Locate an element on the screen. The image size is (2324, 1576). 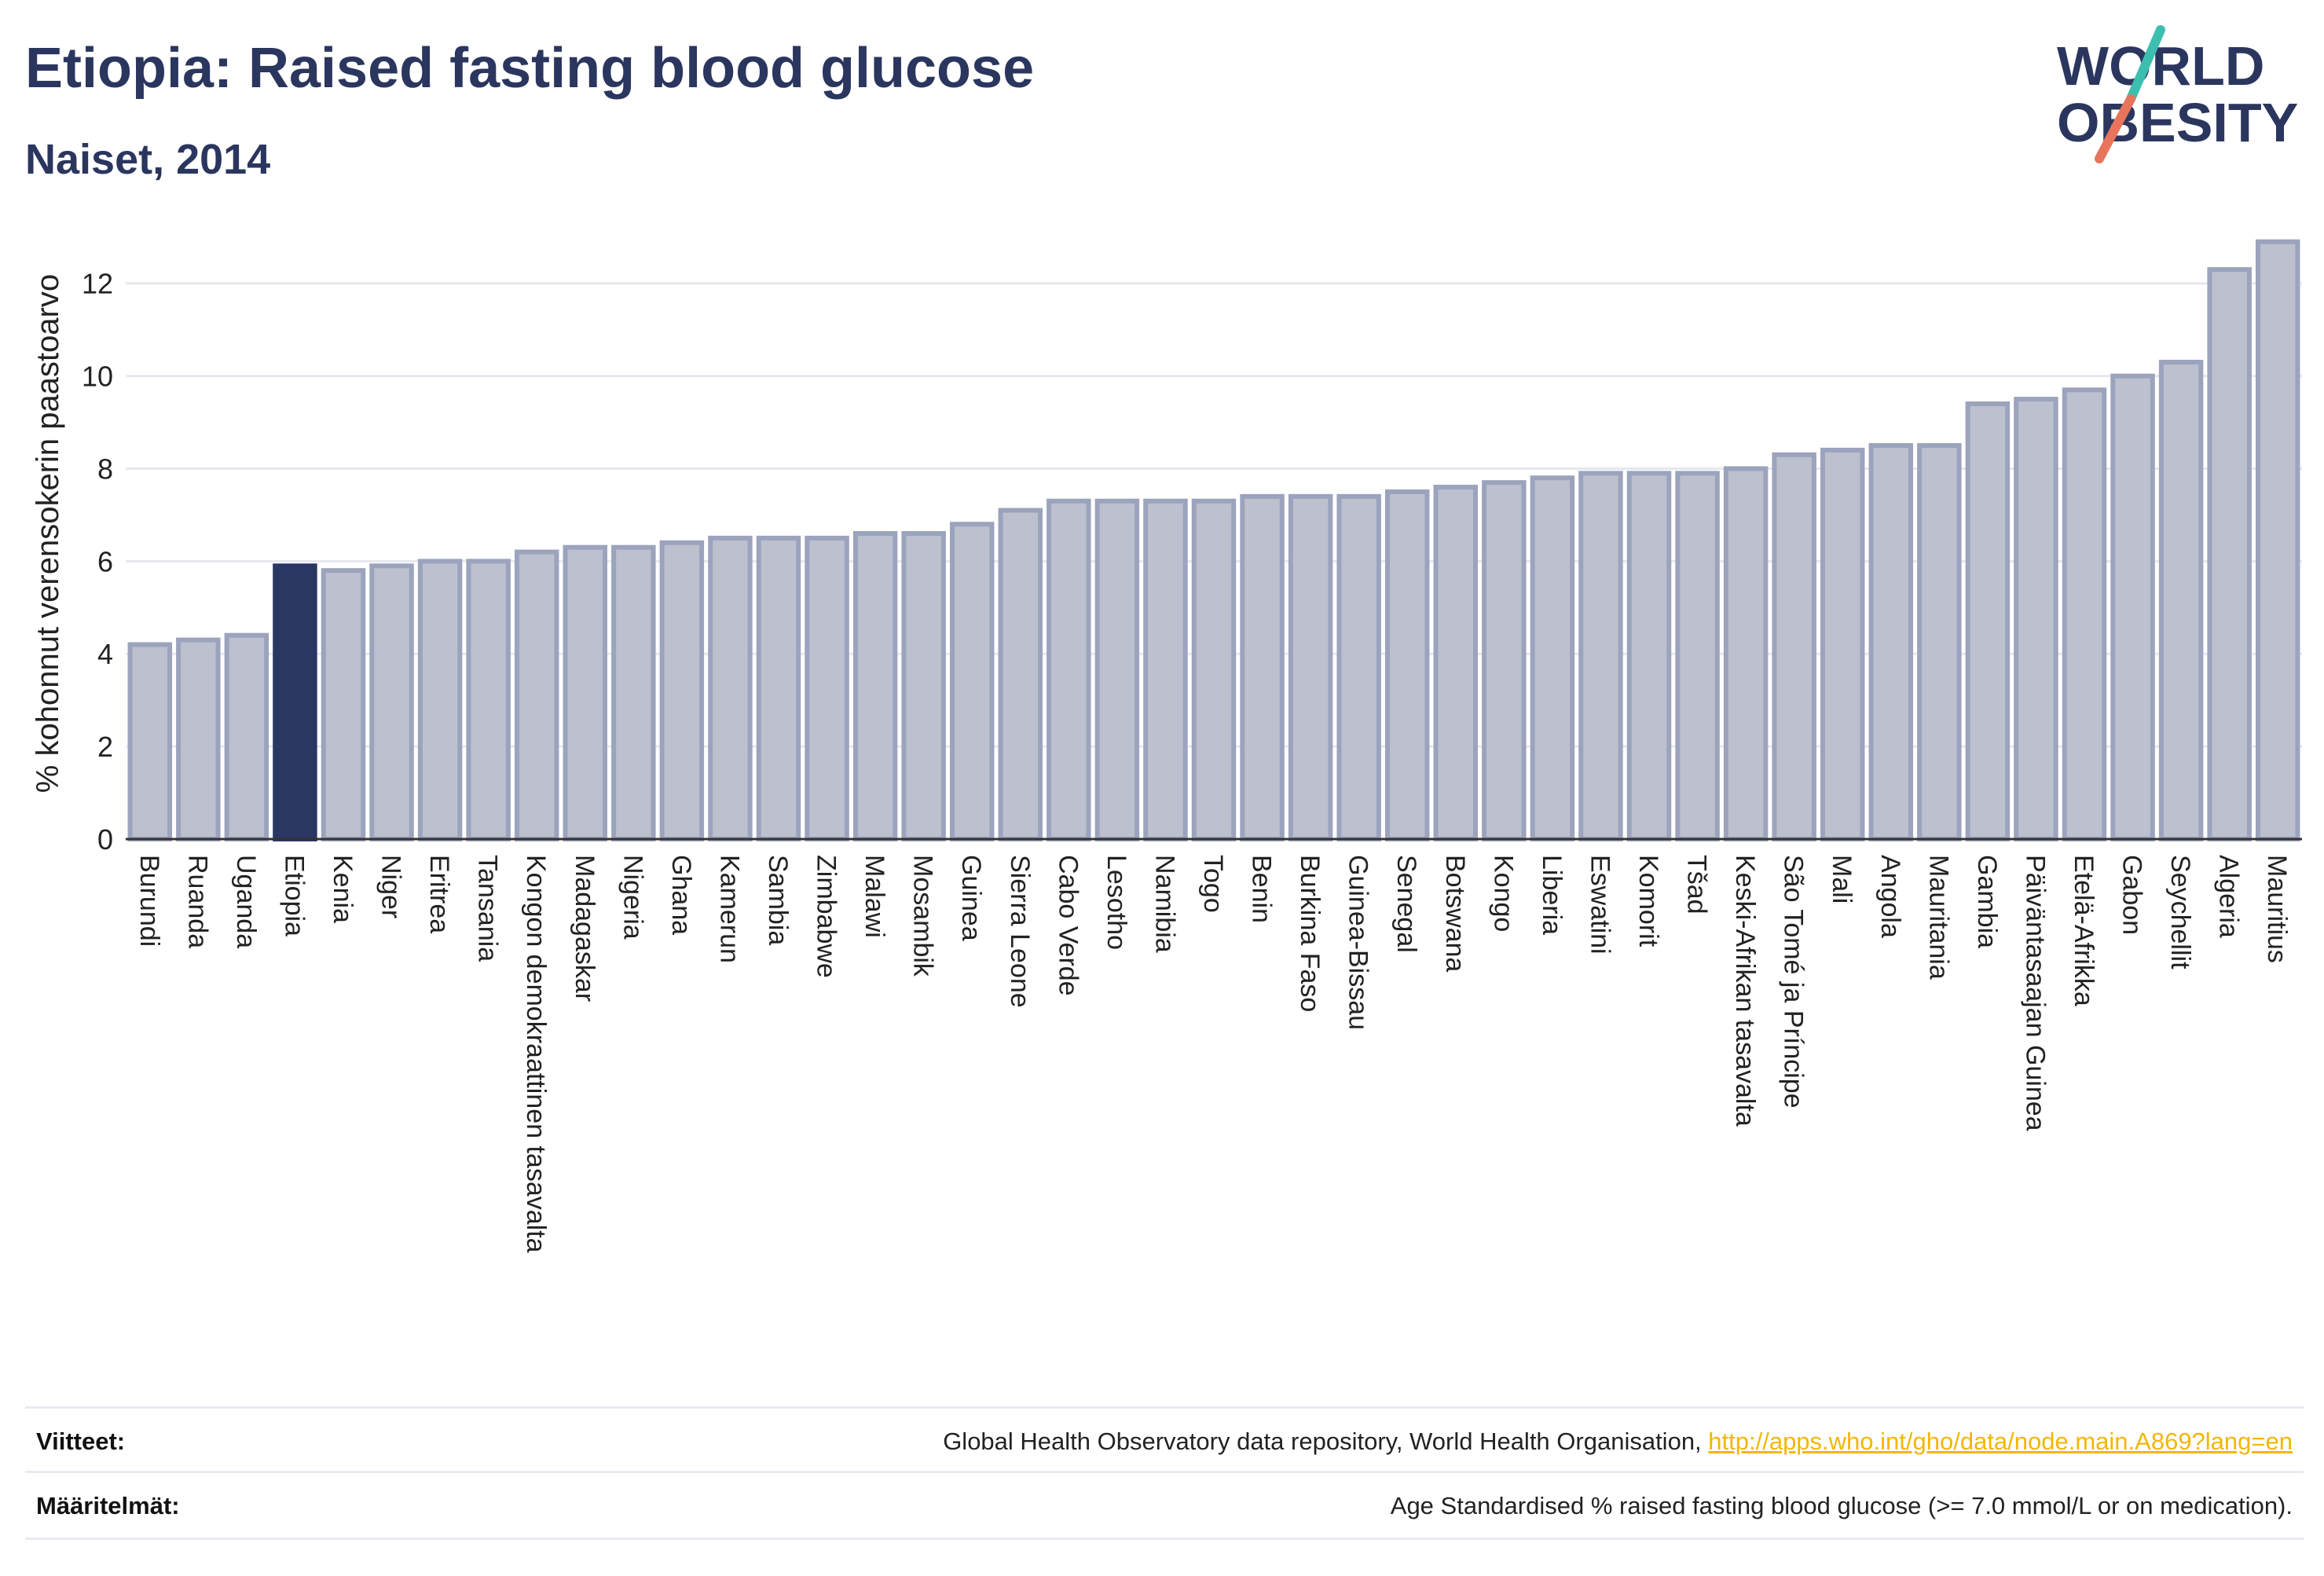
bar-namibia is located at coordinates (1165, 669).